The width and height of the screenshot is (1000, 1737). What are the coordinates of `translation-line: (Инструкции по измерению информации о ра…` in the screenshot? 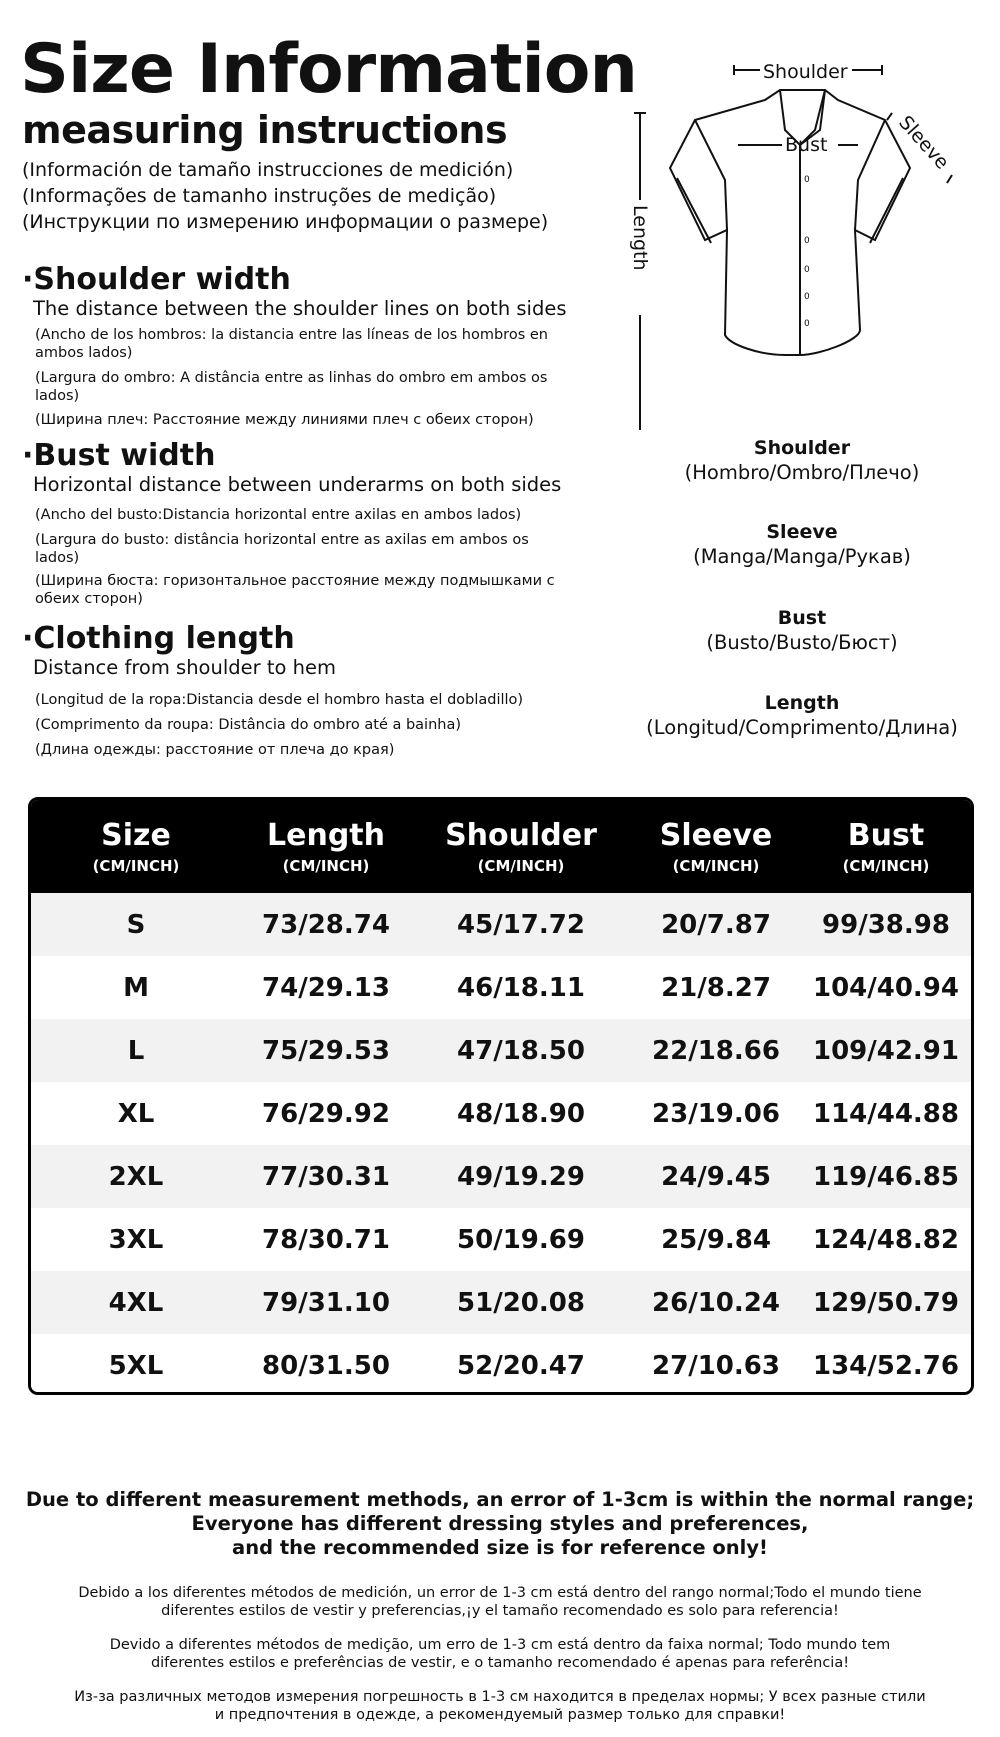 It's located at (285, 222).